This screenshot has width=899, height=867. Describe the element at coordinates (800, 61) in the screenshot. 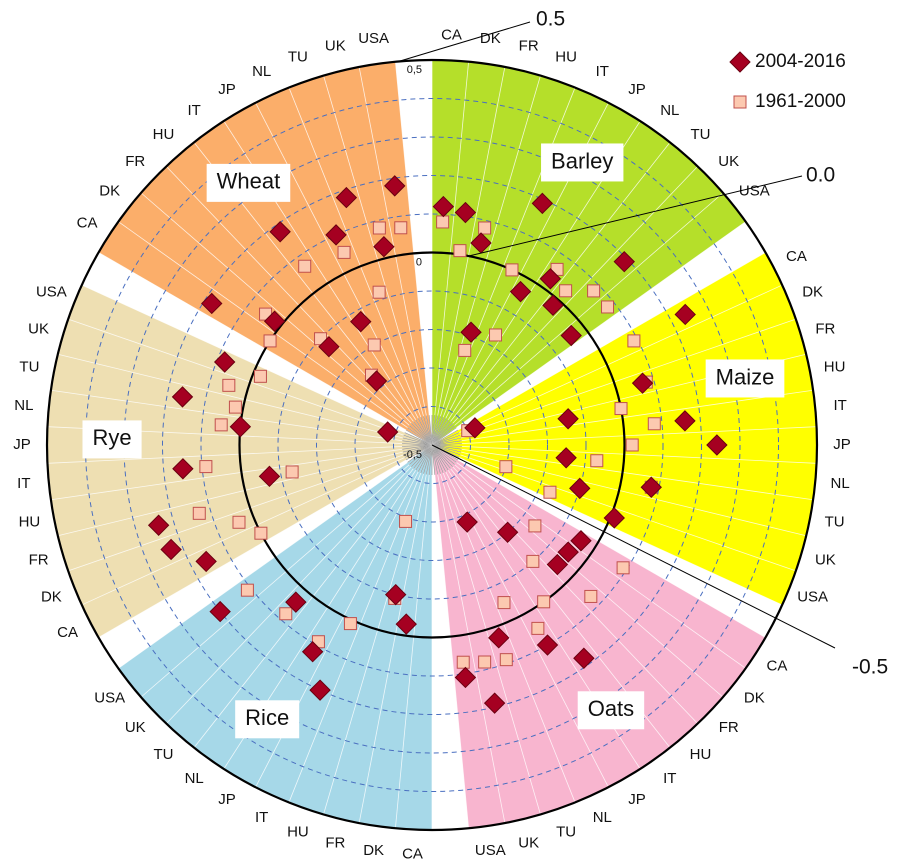

I see `legend-label: 2004-2016` at that location.